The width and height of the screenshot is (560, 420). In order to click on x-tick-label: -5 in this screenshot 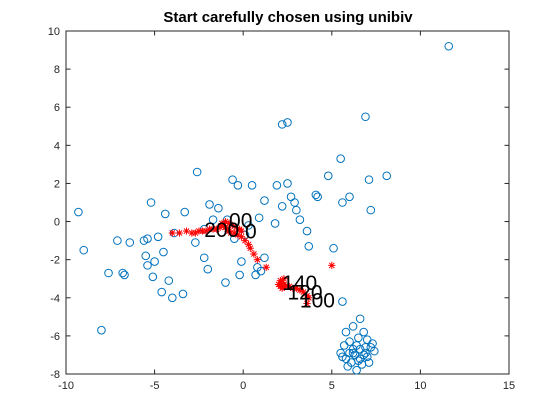, I will do `click(155, 386)`.